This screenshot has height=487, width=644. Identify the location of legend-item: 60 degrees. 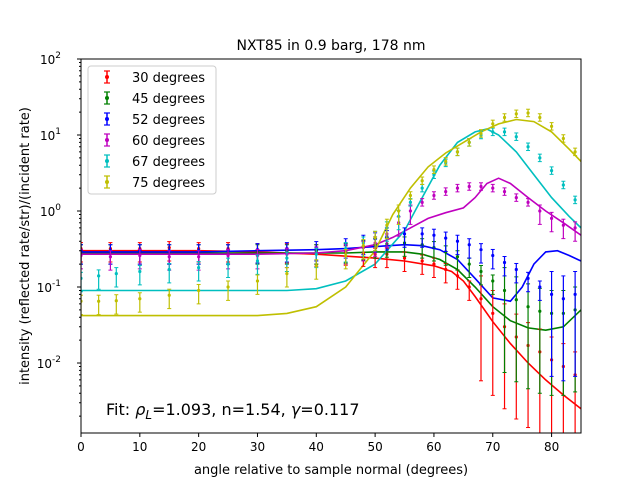
(154, 141).